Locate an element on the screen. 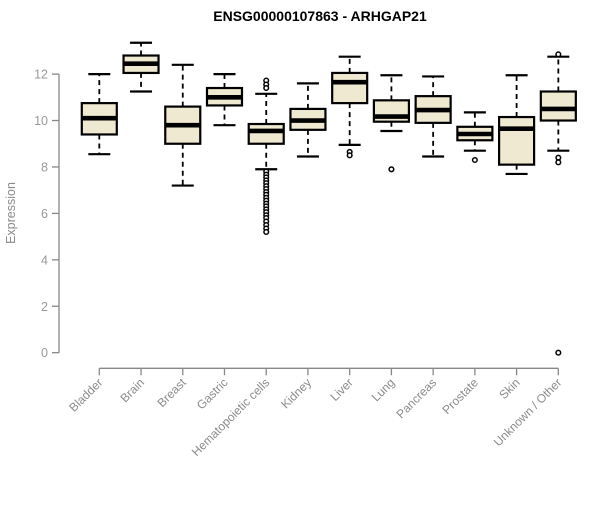  y-tick-label: 6 is located at coordinates (44, 214).